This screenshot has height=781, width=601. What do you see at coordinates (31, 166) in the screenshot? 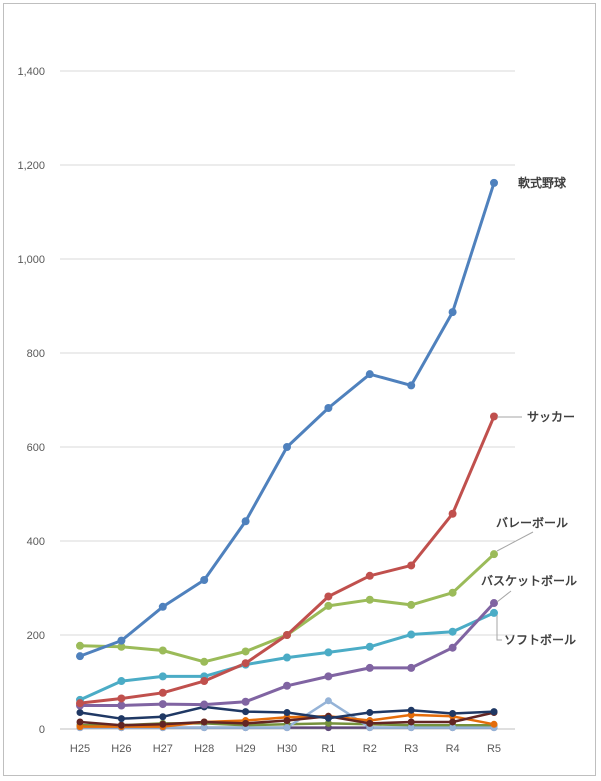
I see `y-tick-label: 1,200` at bounding box center [31, 166].